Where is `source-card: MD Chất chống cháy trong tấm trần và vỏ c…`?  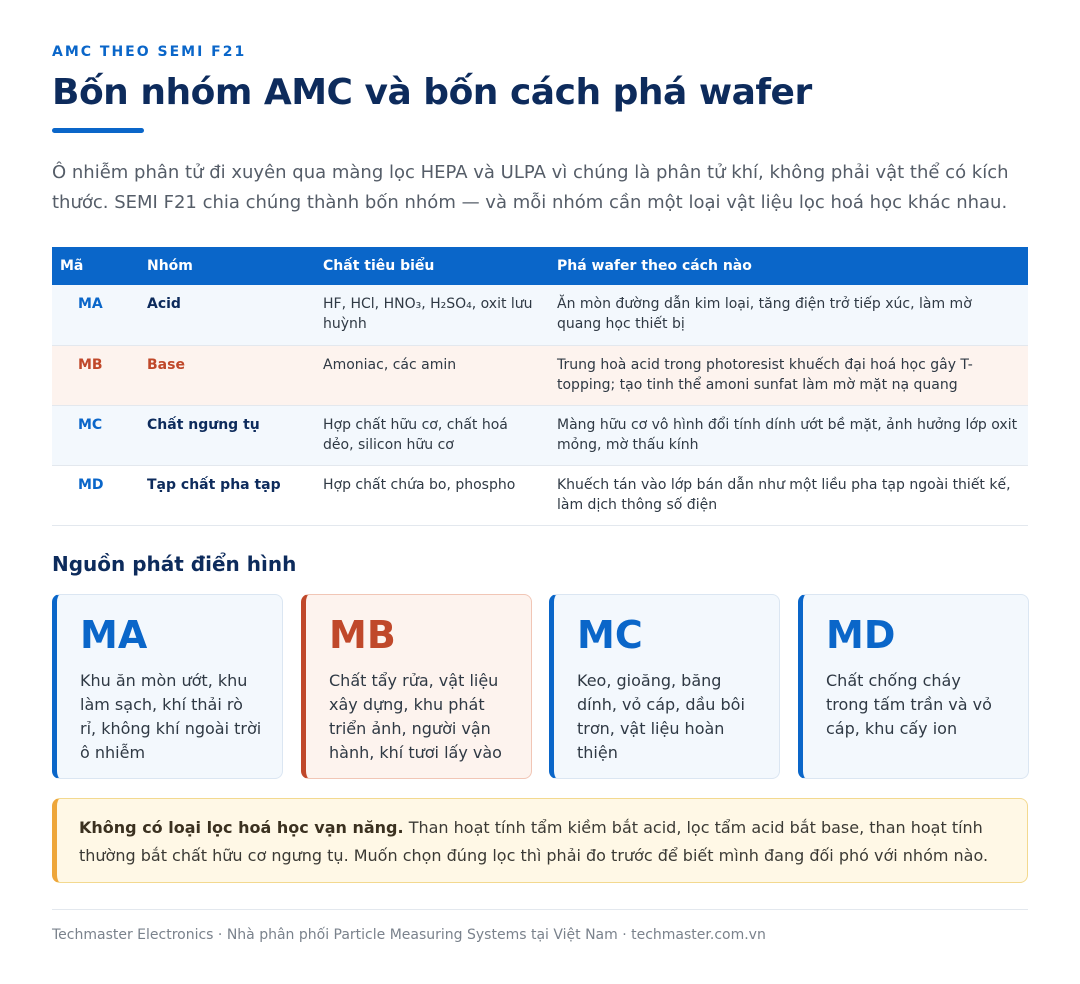 source-card: MD Chất chống cháy trong tấm trần và vỏ c… is located at coordinates (913, 686).